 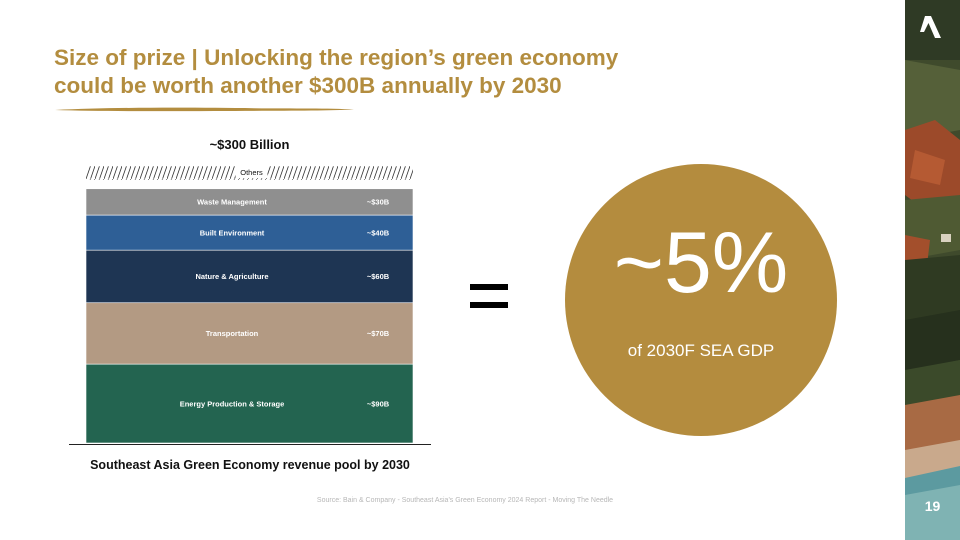 I want to click on segment-label-built-environment: Built Environment, so click(x=232, y=232).